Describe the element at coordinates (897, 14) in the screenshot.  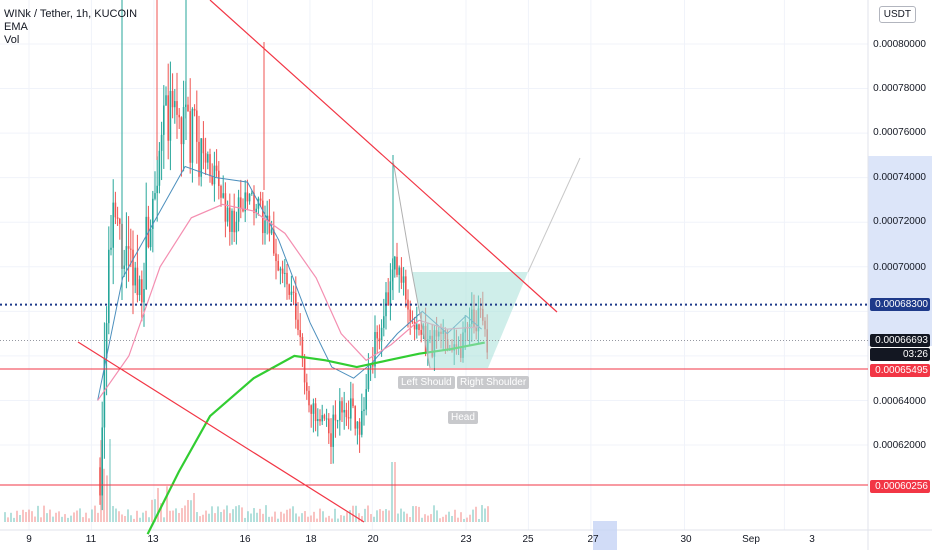
I see `currency-button: USDT` at that location.